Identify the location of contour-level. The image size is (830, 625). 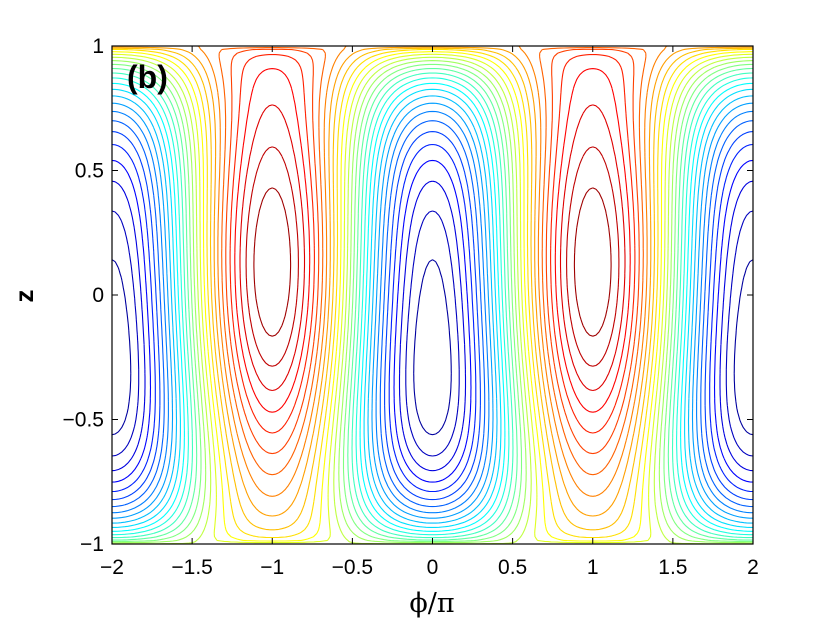
(432, 262).